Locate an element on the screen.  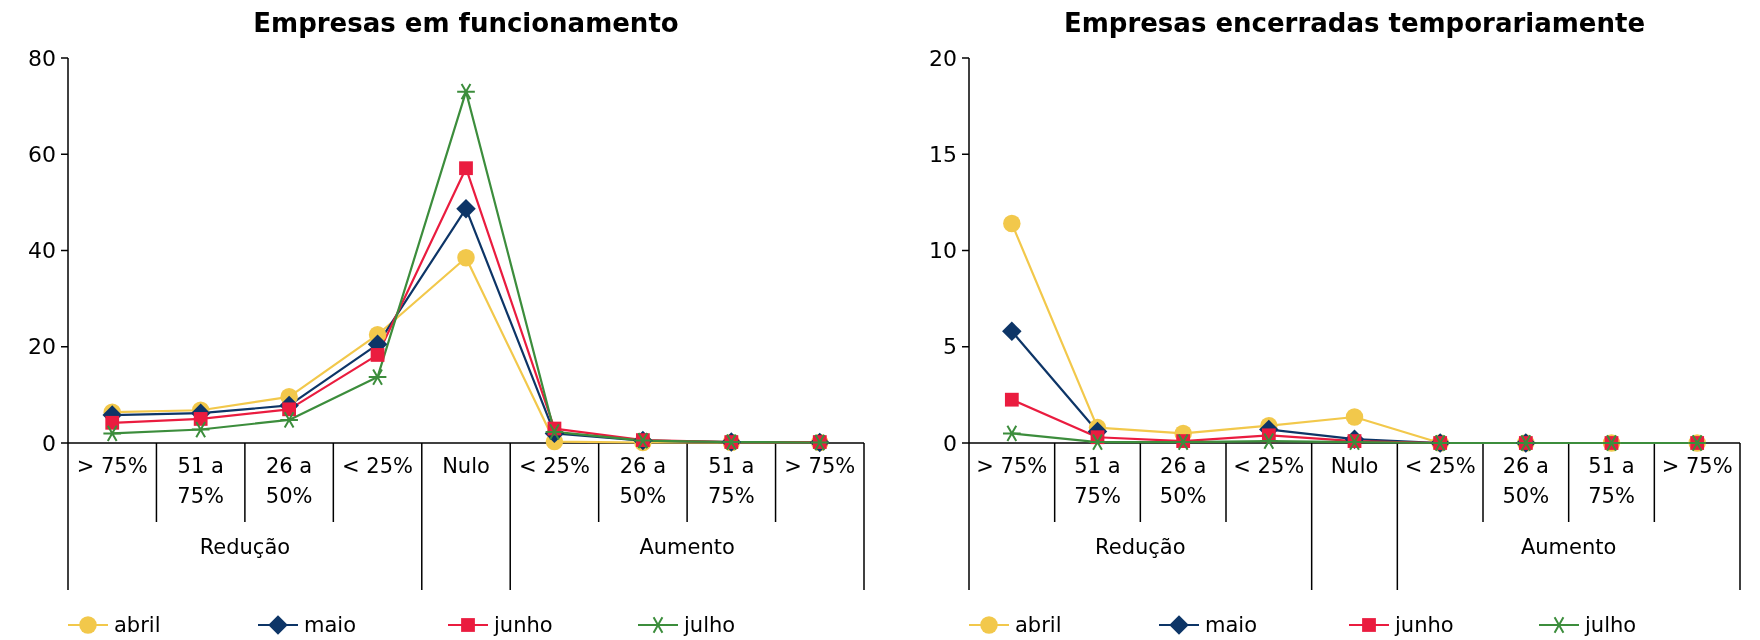
y-tick-label: 80 is located at coordinates (42, 58).